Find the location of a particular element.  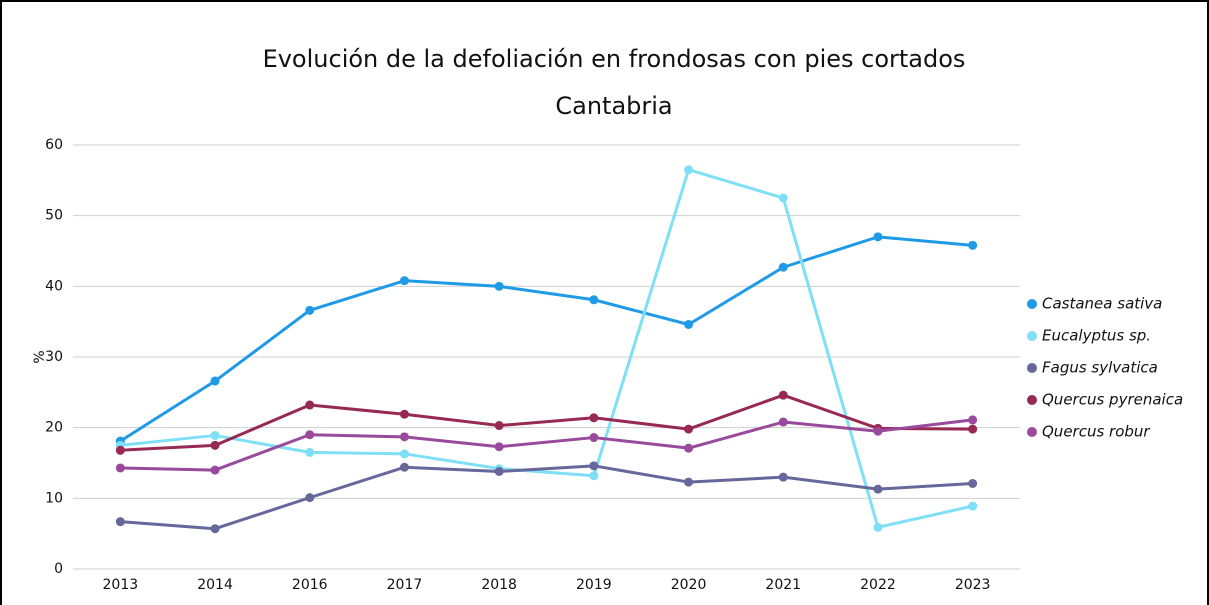

x-tick-label: 2014 is located at coordinates (215, 585).